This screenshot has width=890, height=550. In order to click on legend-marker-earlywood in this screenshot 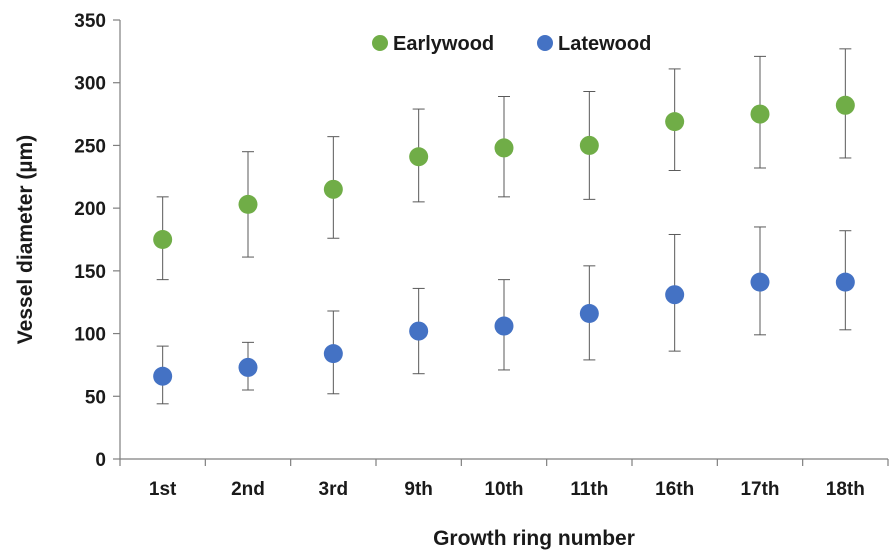, I will do `click(380, 43)`.